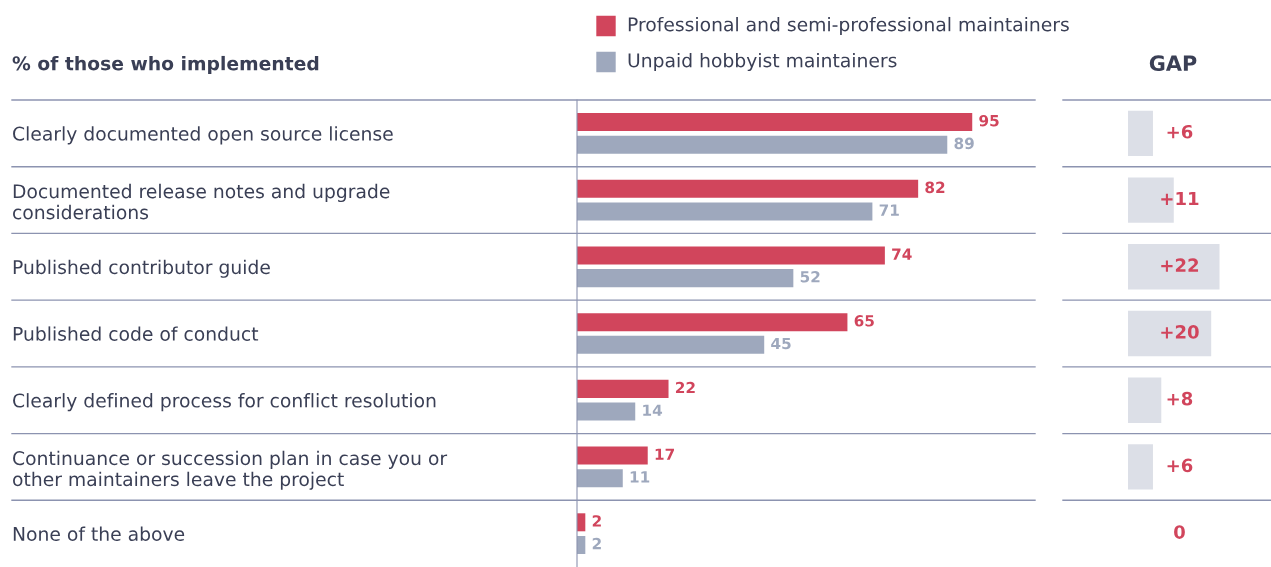 The image size is (1271, 567). Describe the element at coordinates (1179, 532) in the screenshot. I see `data-label: 0` at that location.